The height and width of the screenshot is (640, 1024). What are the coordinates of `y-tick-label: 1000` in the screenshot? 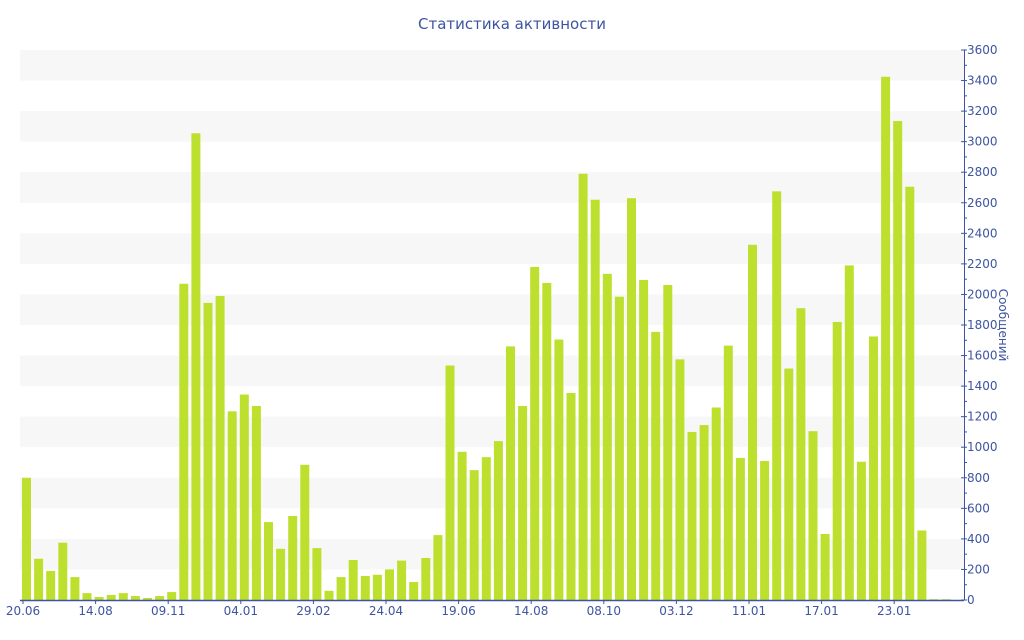 It's located at (982, 447).